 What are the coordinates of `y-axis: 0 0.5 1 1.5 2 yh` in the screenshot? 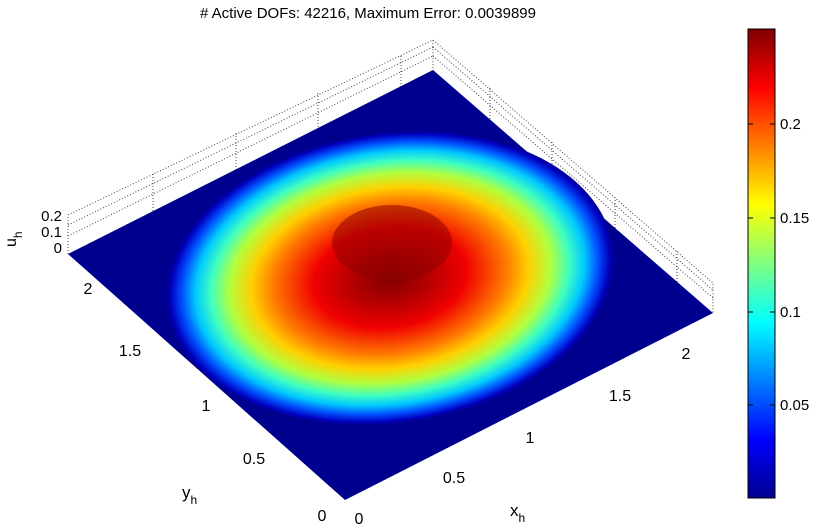 It's located at (205, 403).